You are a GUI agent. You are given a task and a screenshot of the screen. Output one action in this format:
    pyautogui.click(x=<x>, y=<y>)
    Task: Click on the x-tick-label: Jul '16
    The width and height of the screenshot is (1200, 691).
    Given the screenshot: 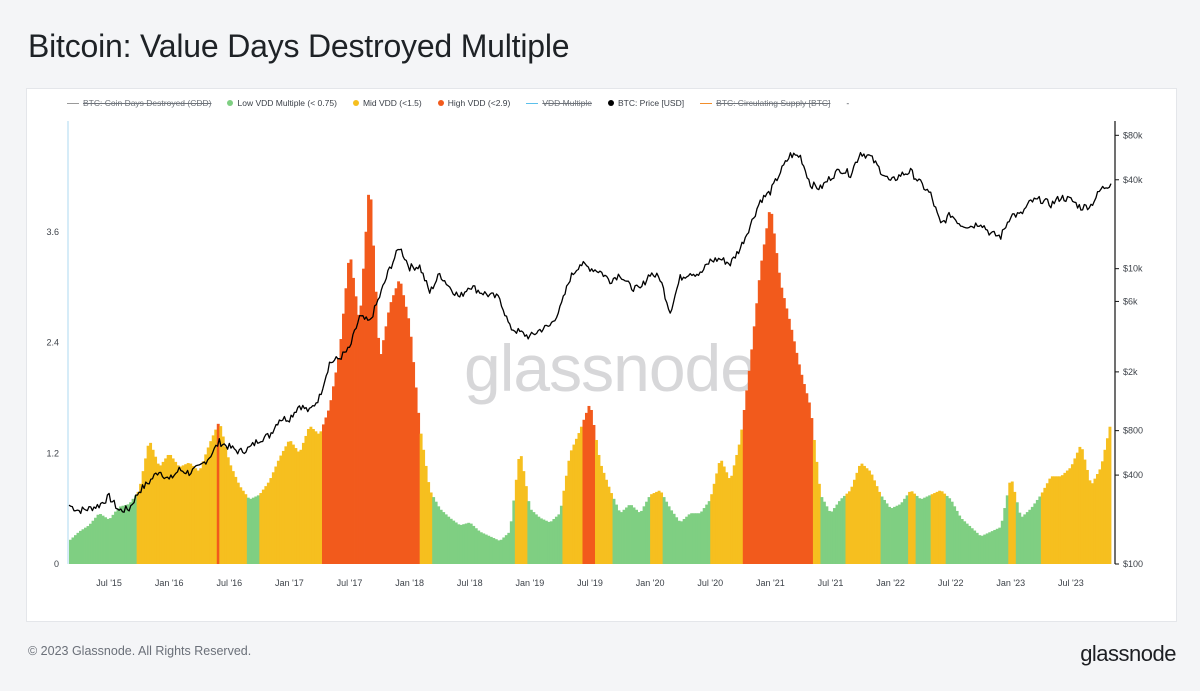 What is the action you would take?
    pyautogui.click(x=229, y=583)
    